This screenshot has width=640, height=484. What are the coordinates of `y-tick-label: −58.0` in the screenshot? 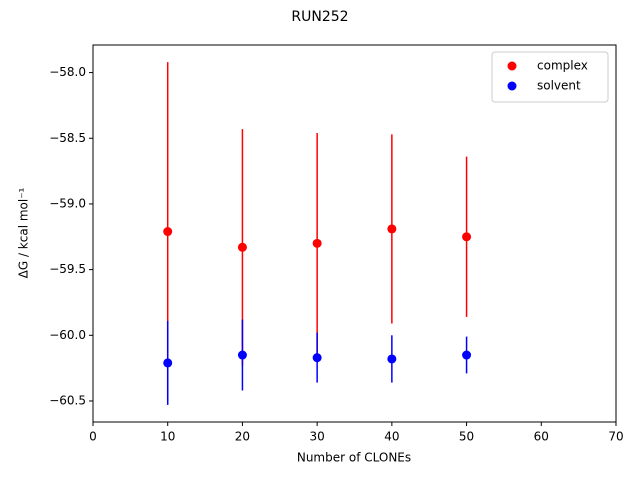 It's located at (67, 72).